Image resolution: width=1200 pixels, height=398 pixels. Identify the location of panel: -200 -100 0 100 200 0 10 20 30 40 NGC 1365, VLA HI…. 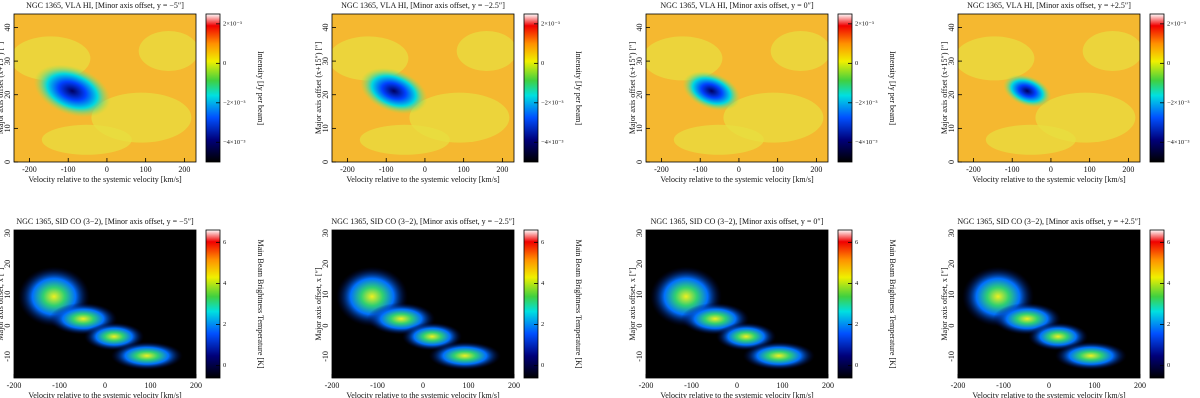
(762, 92).